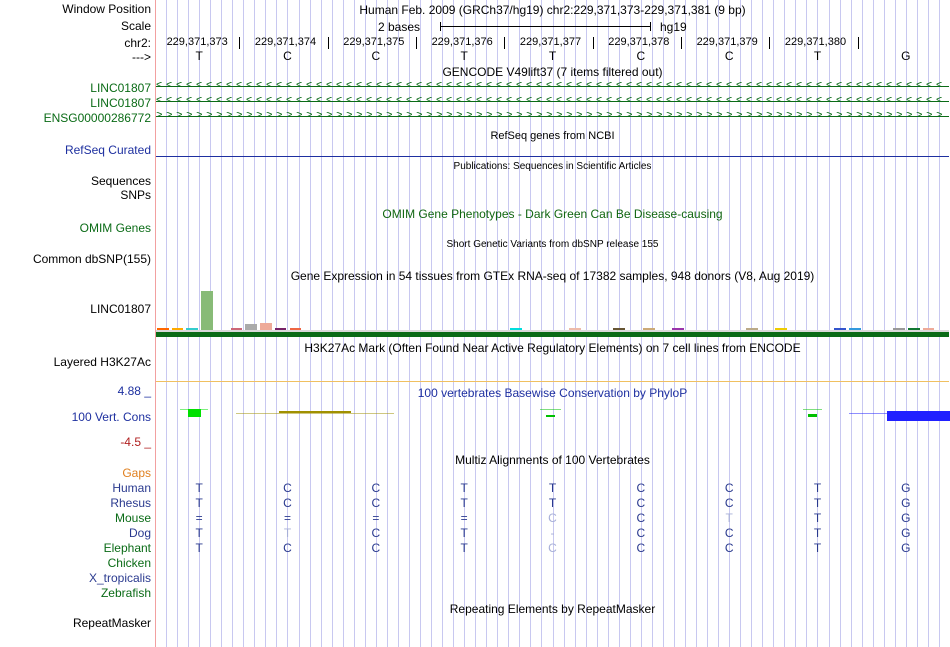  Describe the element at coordinates (120, 88) in the screenshot. I see `label-gencode-row-0: LINC01807` at that location.